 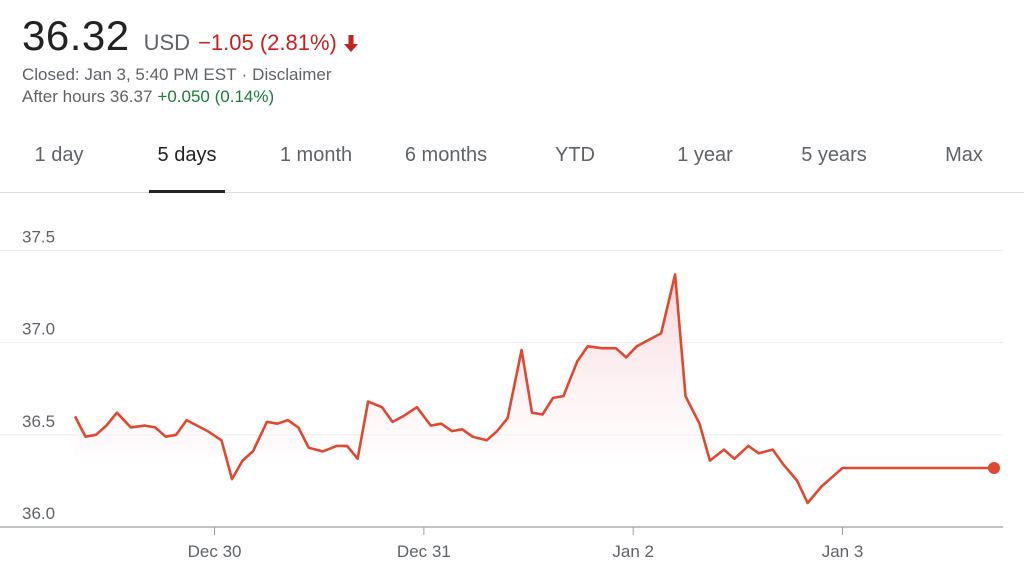 What do you see at coordinates (424, 551) in the screenshot?
I see `x-tick-label: Dec 31` at bounding box center [424, 551].